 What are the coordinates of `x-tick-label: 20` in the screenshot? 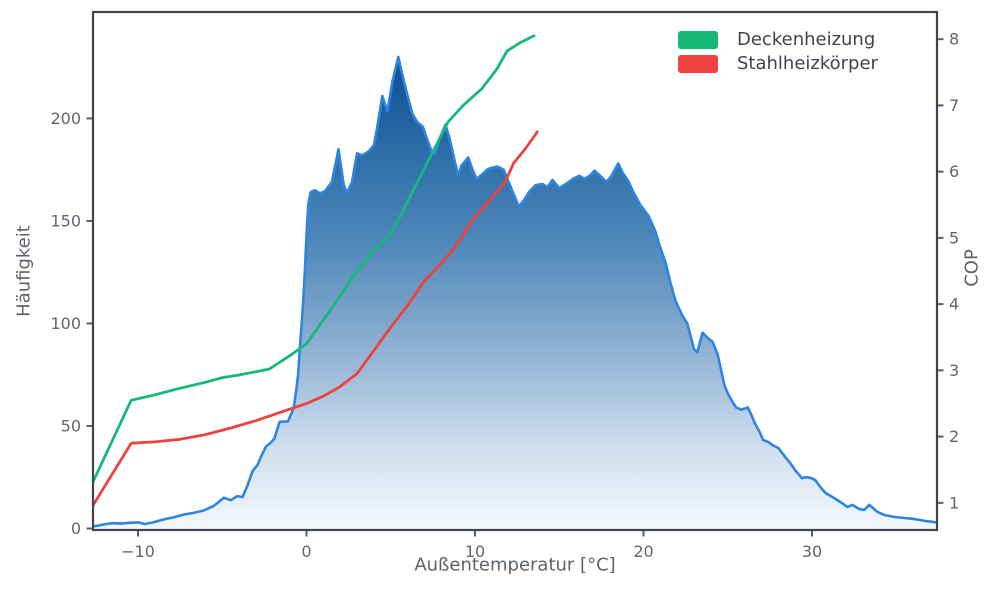 It's located at (643, 551).